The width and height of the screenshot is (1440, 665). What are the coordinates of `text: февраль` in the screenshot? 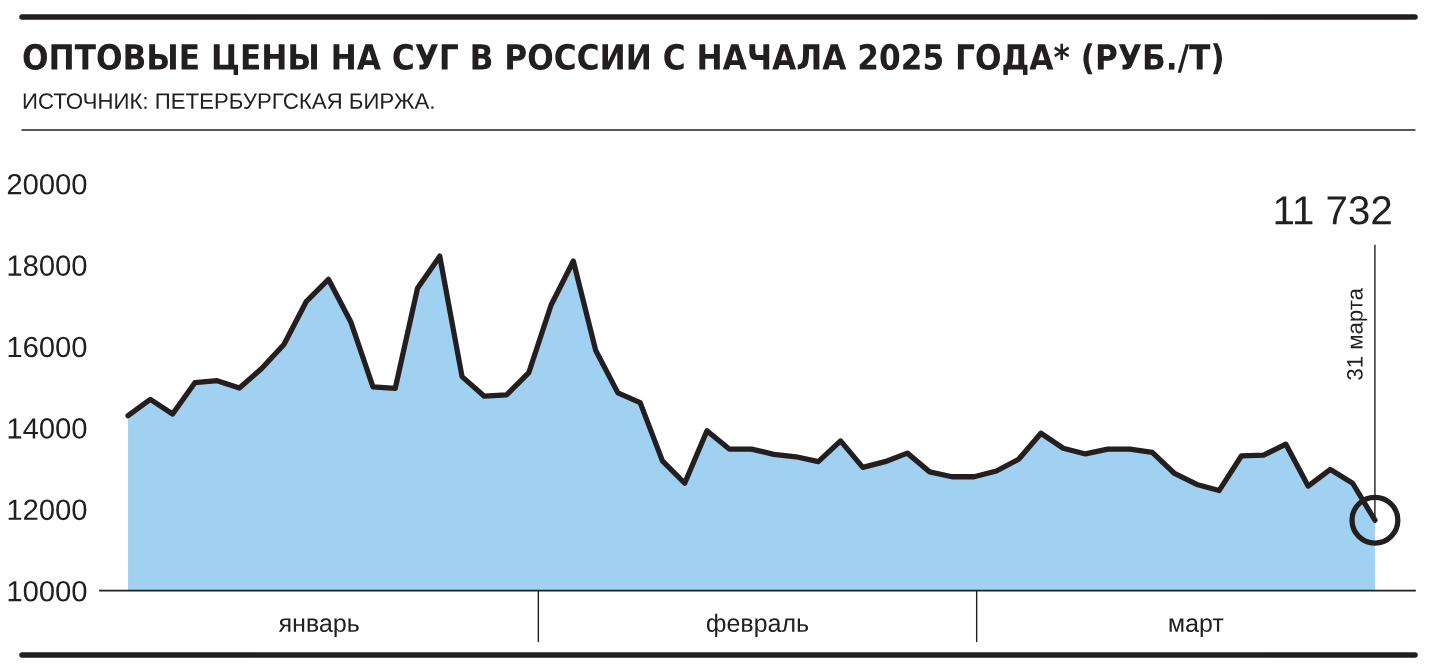 It's located at (757, 625).